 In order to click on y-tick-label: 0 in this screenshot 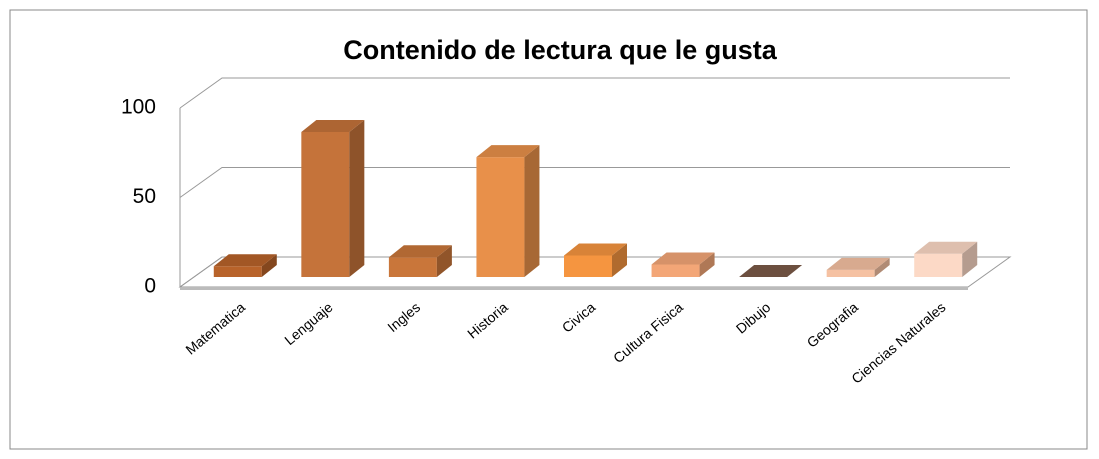, I will do `click(150, 286)`.